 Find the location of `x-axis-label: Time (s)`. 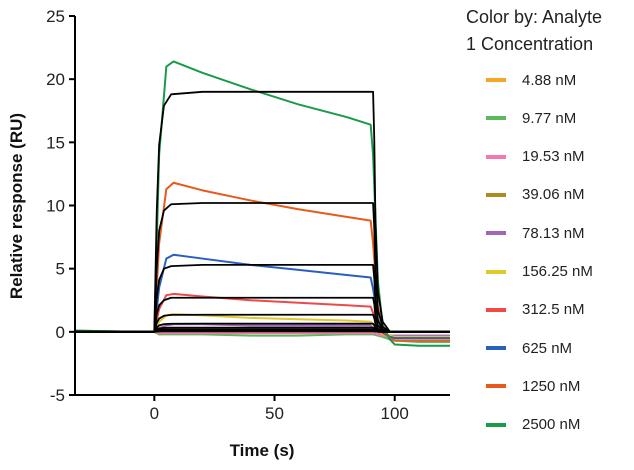

x-axis-label: Time (s) is located at coordinates (262, 450).